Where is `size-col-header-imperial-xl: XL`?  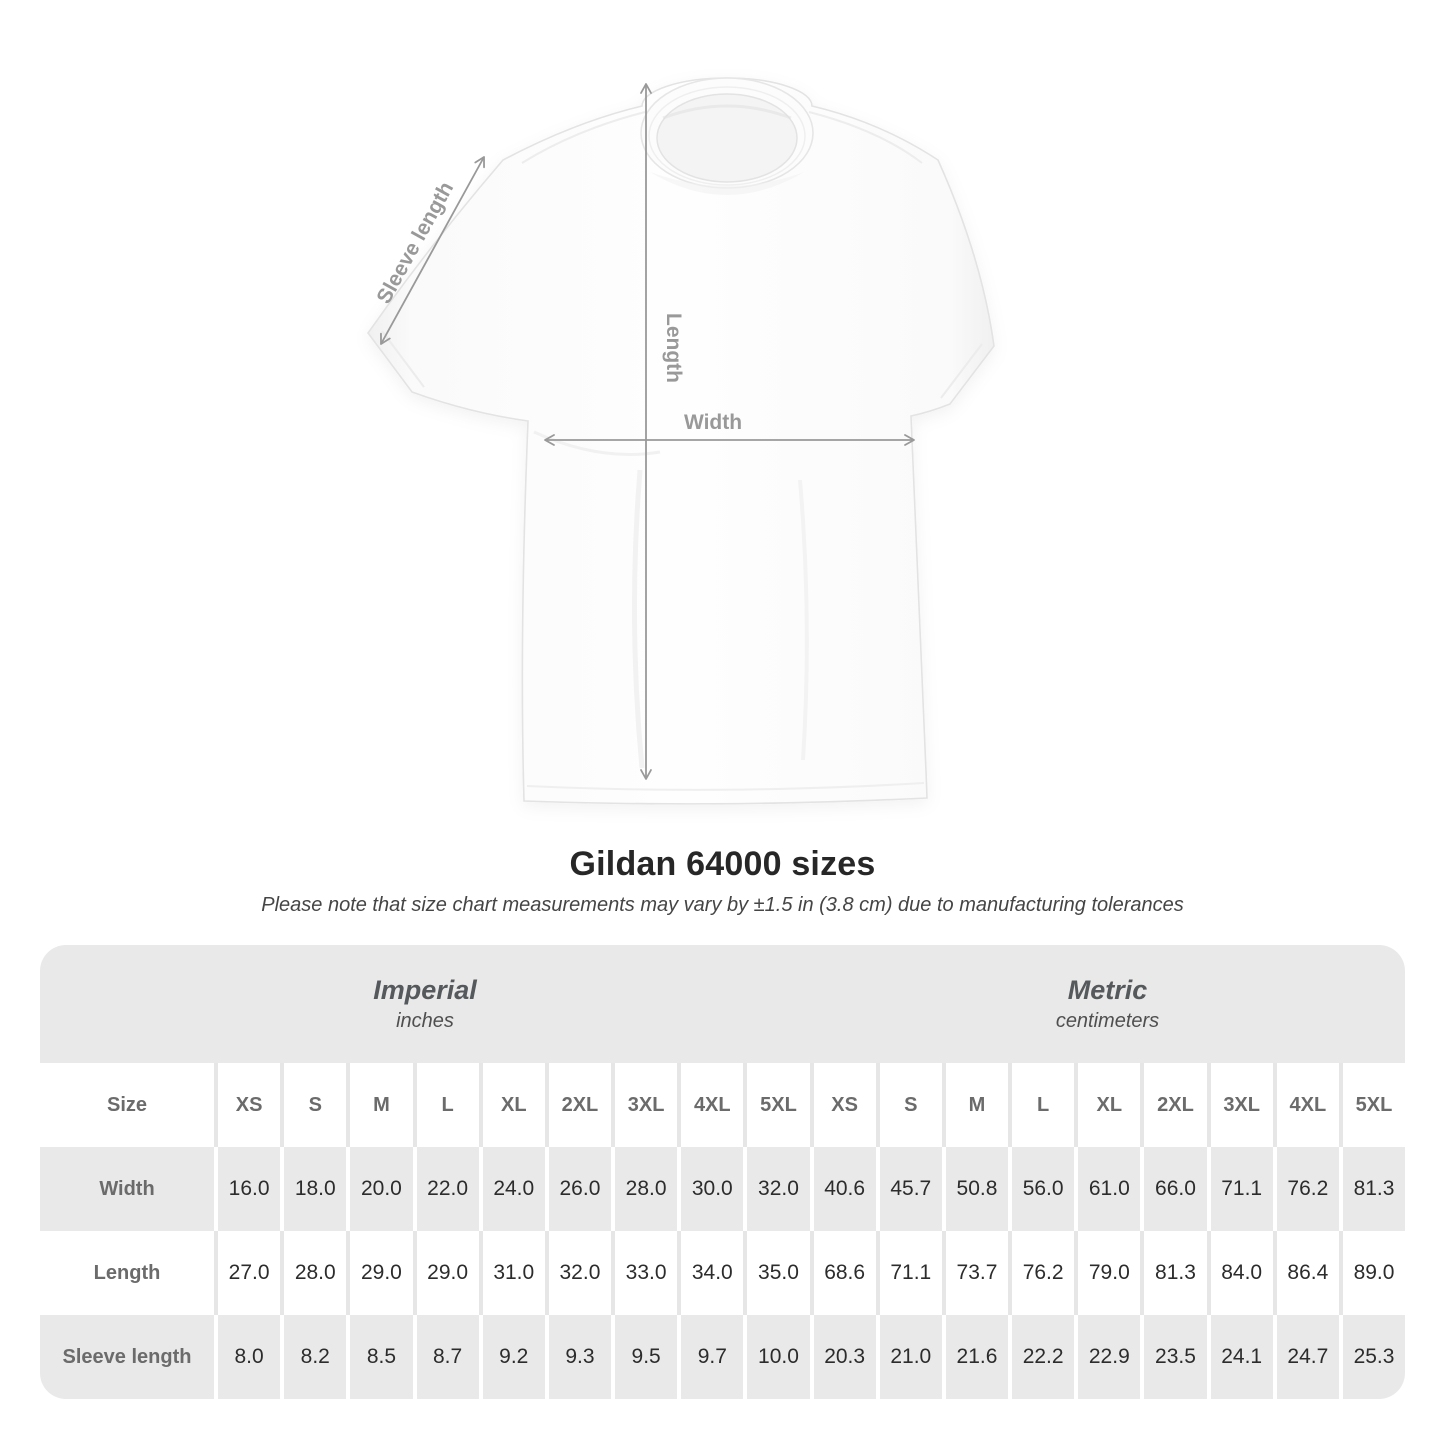 size-col-header-imperial-xl: XL is located at coordinates (511, 1105).